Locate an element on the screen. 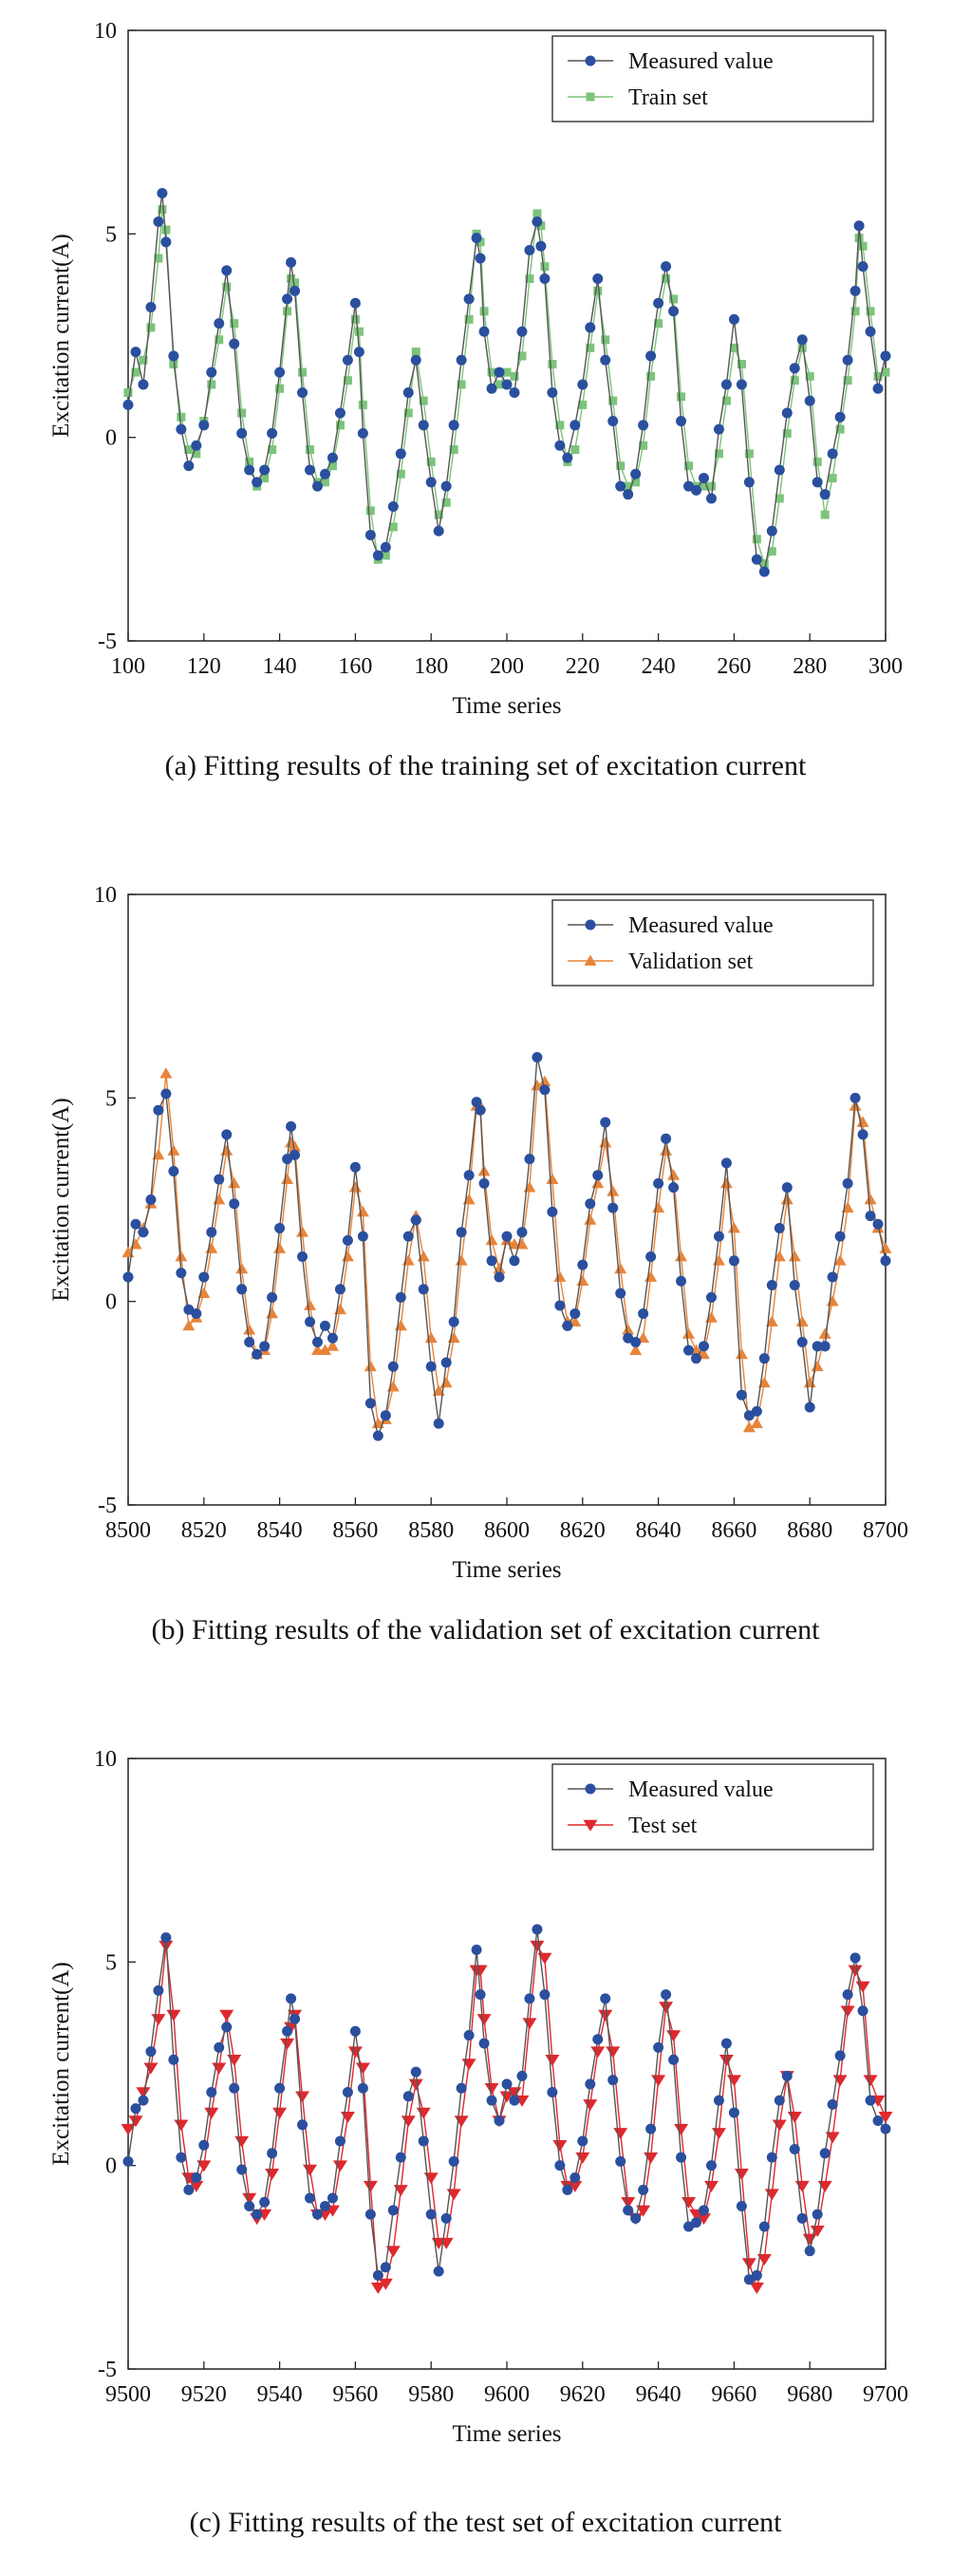  series-line is located at coordinates (507, 2117).